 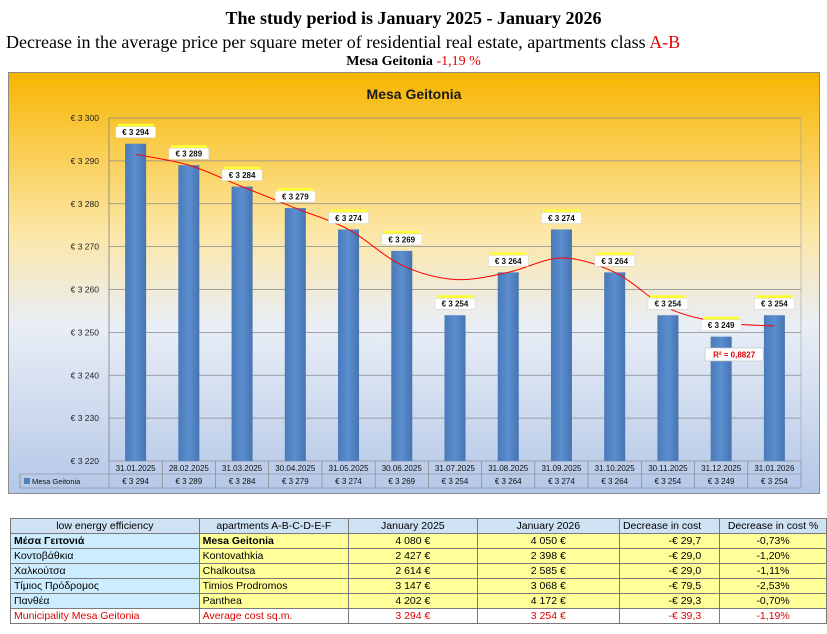 I want to click on area-name: Mesa Geitonia, so click(x=389, y=61).